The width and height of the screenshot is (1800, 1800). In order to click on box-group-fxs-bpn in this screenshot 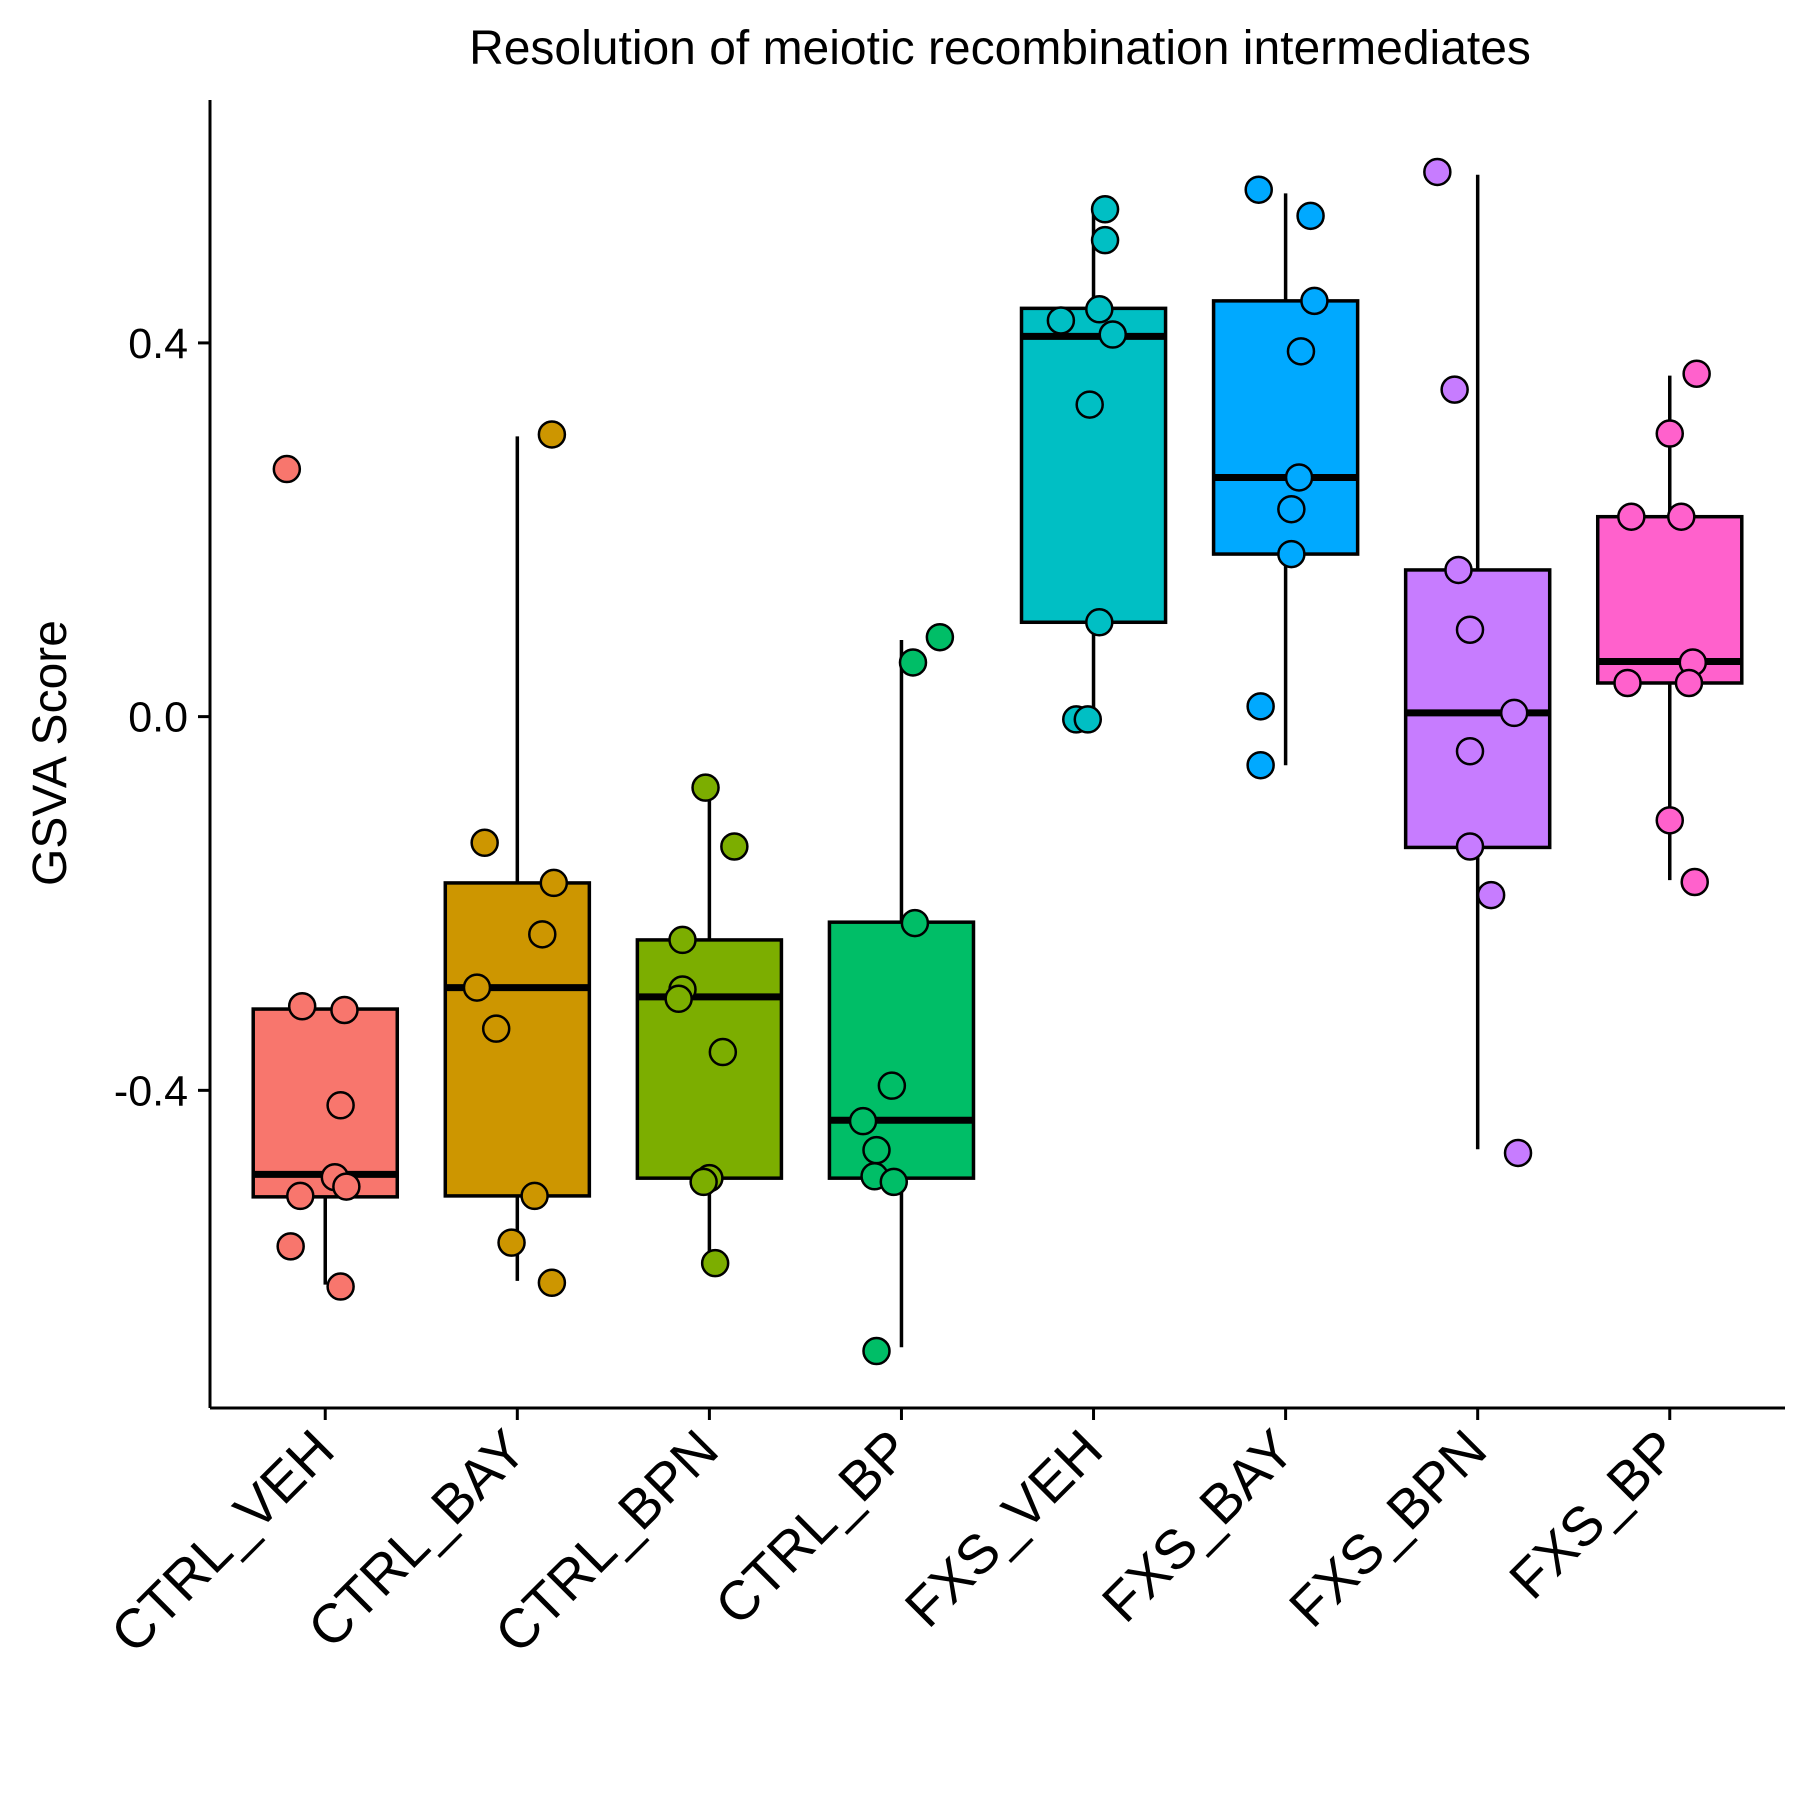, I will do `click(1477, 662)`.